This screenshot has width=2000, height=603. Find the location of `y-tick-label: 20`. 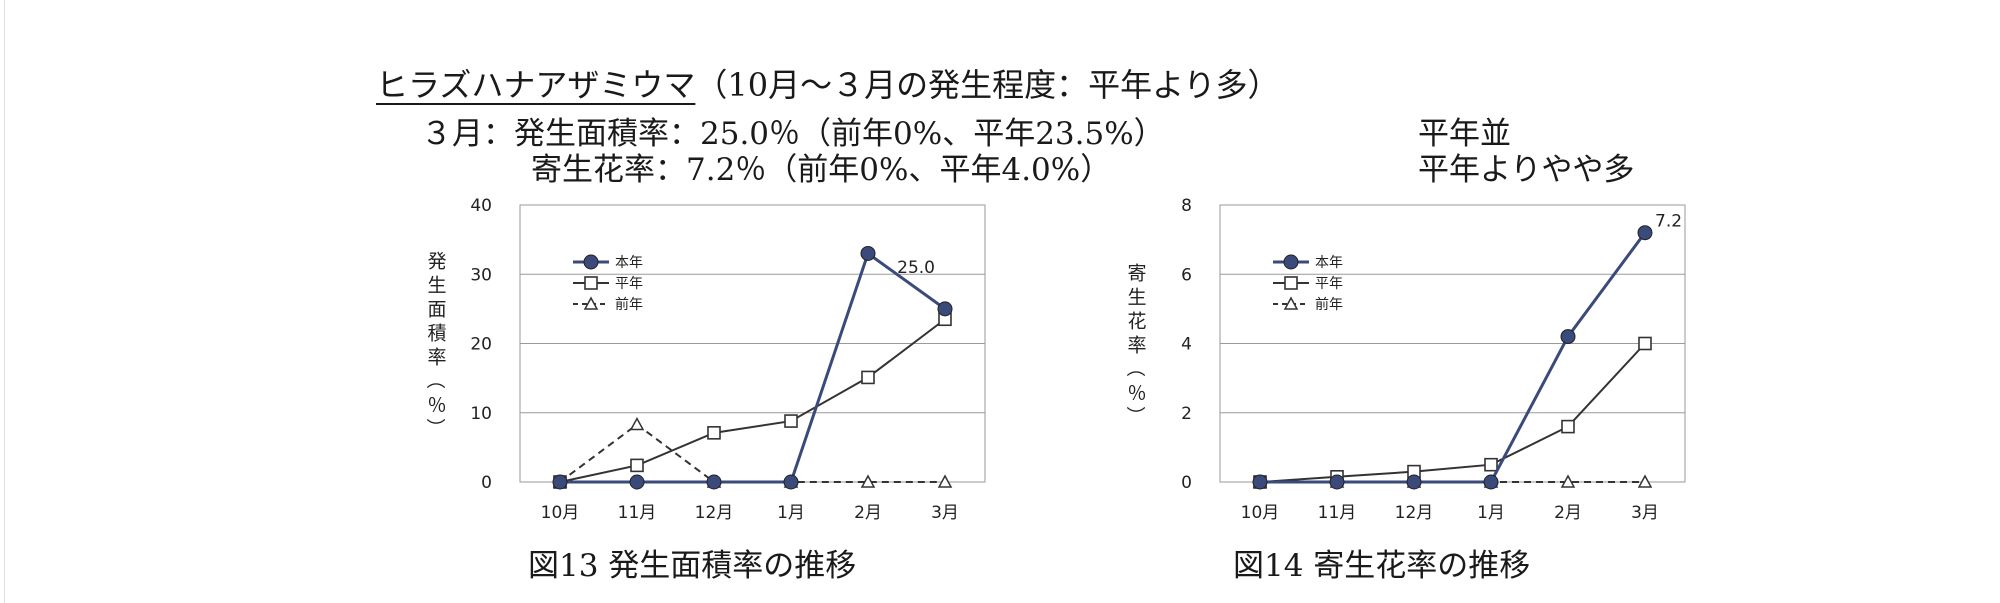

y-tick-label: 20 is located at coordinates (481, 345).